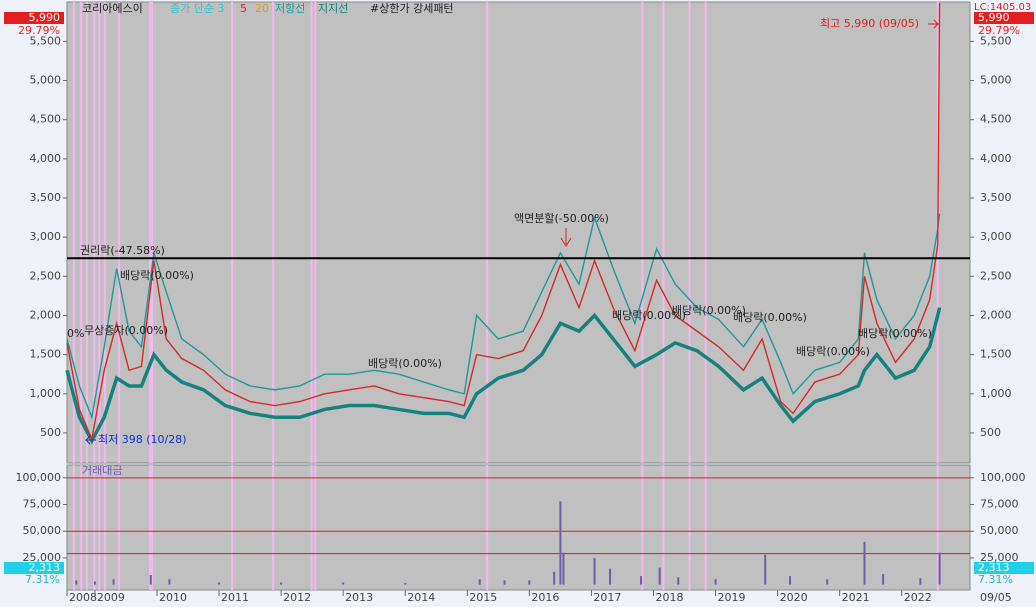 The height and width of the screenshot is (607, 1036). I want to click on x-tick-label: 2022, so click(918, 597).